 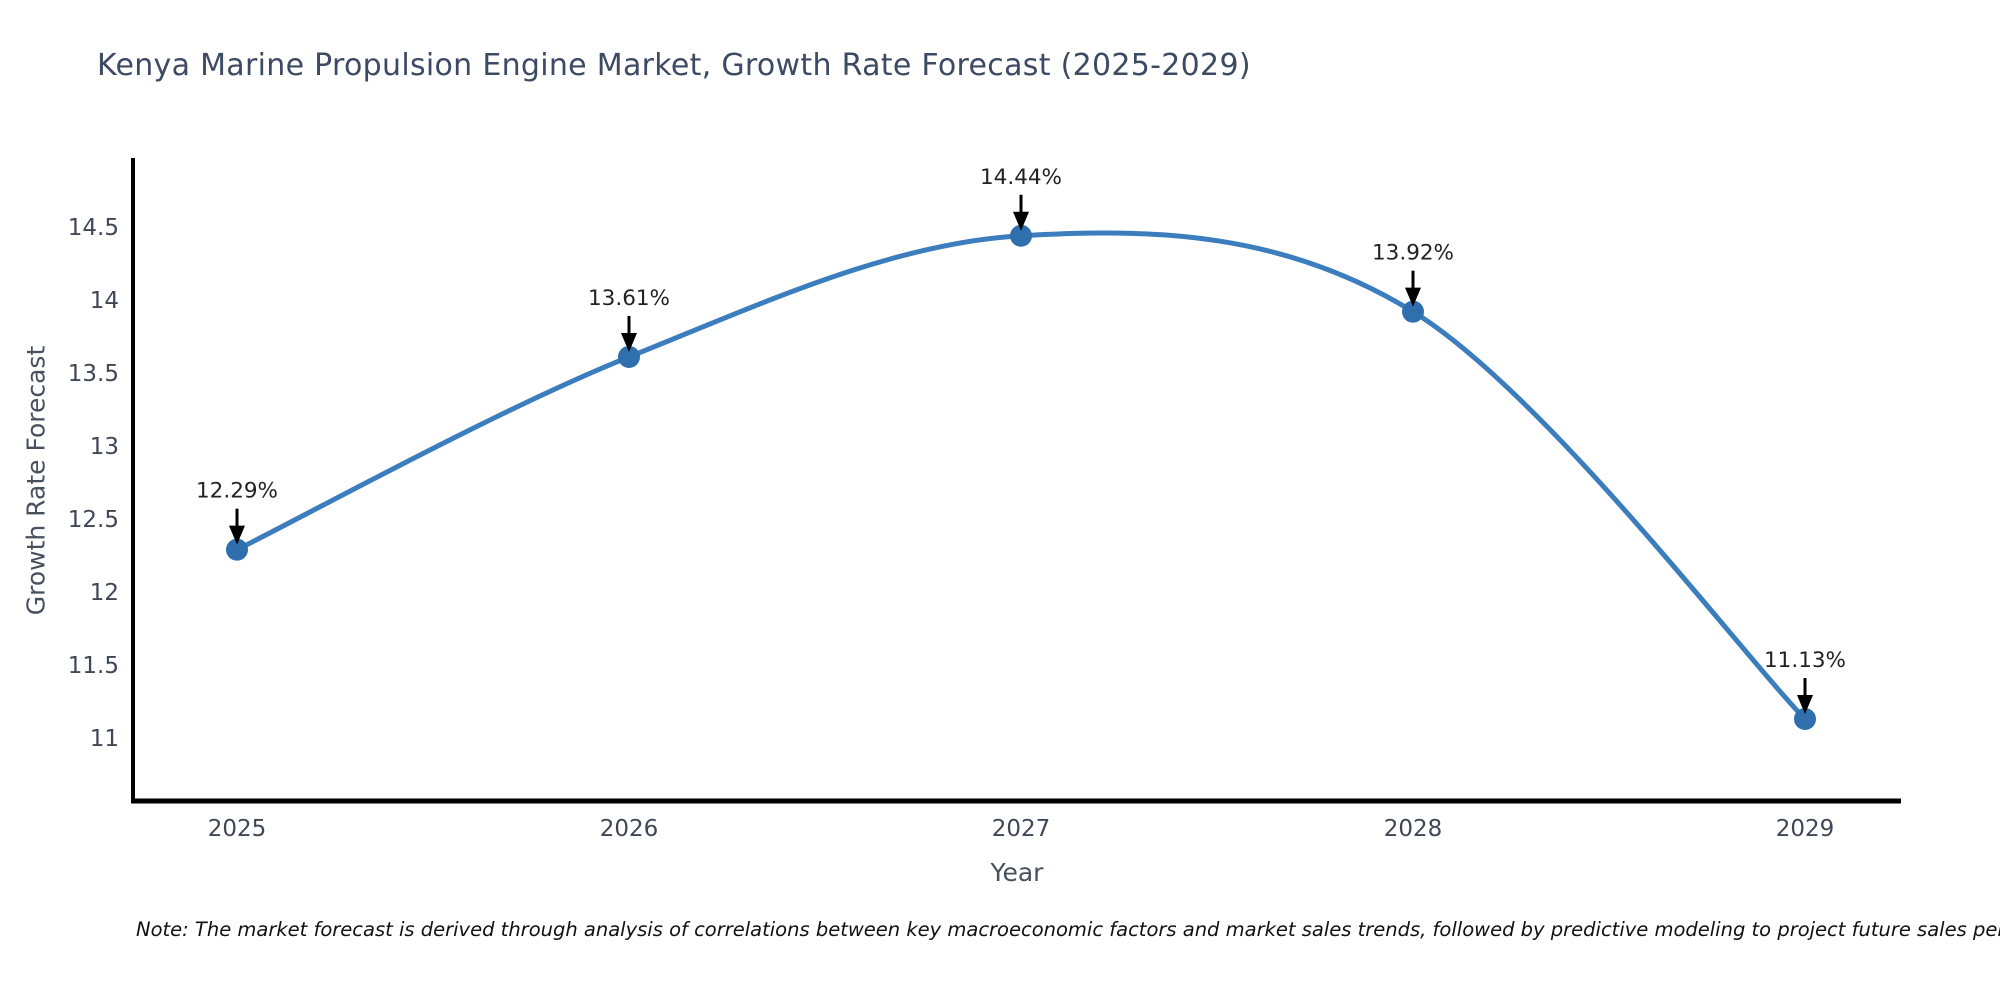 What do you see at coordinates (104, 593) in the screenshot?
I see `y-tick-label: 12` at bounding box center [104, 593].